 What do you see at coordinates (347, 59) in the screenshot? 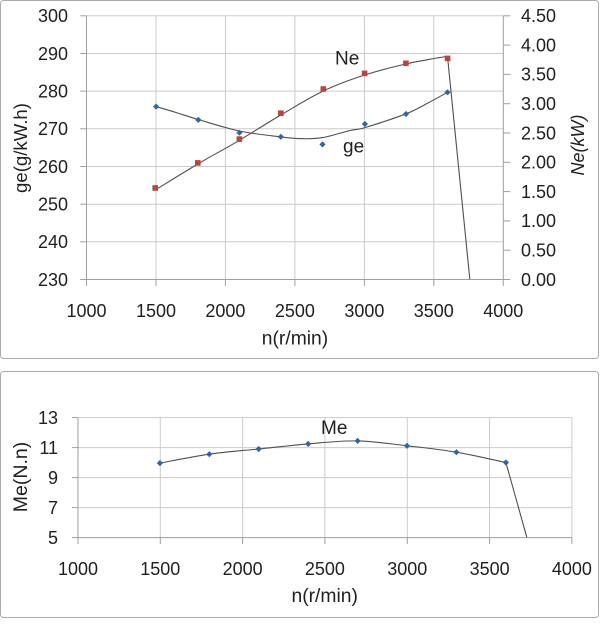
I see `svg-text: Ne` at bounding box center [347, 59].